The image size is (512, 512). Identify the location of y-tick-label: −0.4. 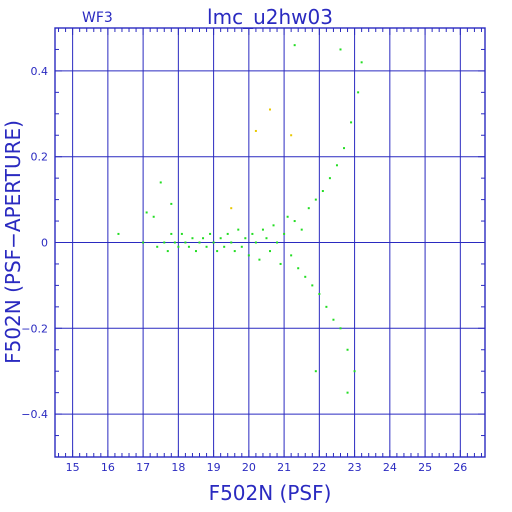
(34, 414).